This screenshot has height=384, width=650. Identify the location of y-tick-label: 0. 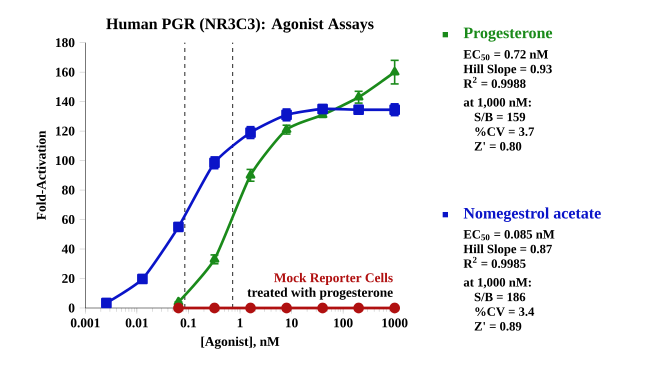
(71, 307).